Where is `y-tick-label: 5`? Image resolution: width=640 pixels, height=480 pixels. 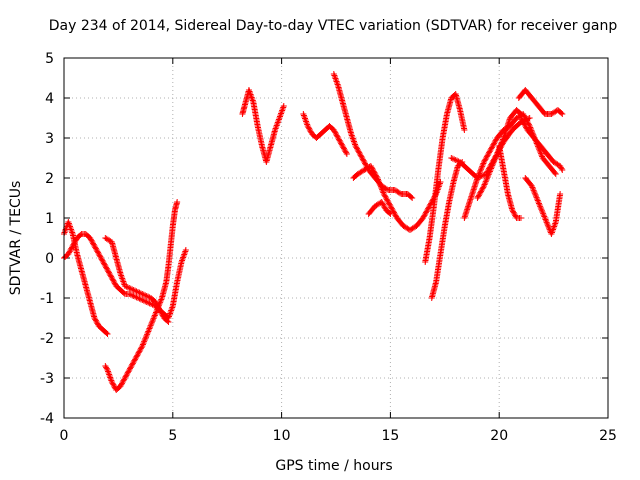 y-tick-label: 5 is located at coordinates (49, 59).